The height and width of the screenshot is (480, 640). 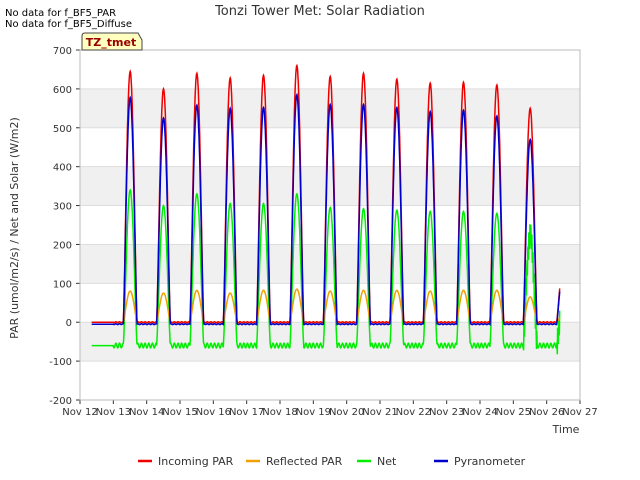 I want to click on legend-label-net: Net, so click(x=387, y=461).